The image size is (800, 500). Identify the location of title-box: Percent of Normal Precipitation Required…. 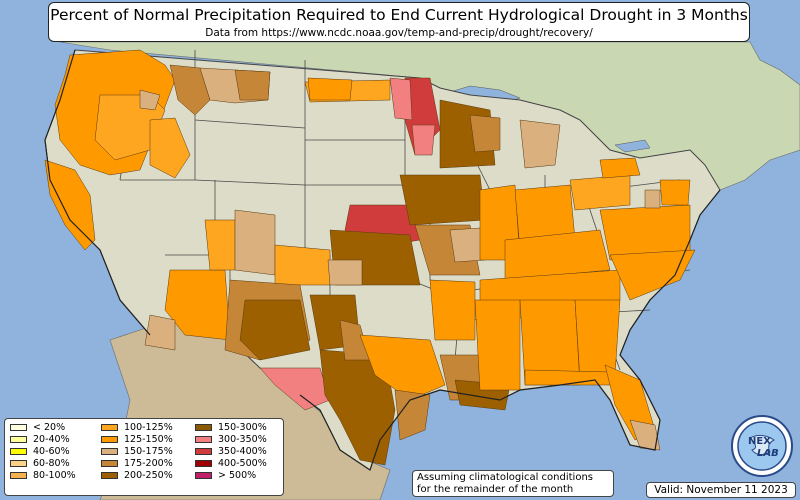
(399, 22).